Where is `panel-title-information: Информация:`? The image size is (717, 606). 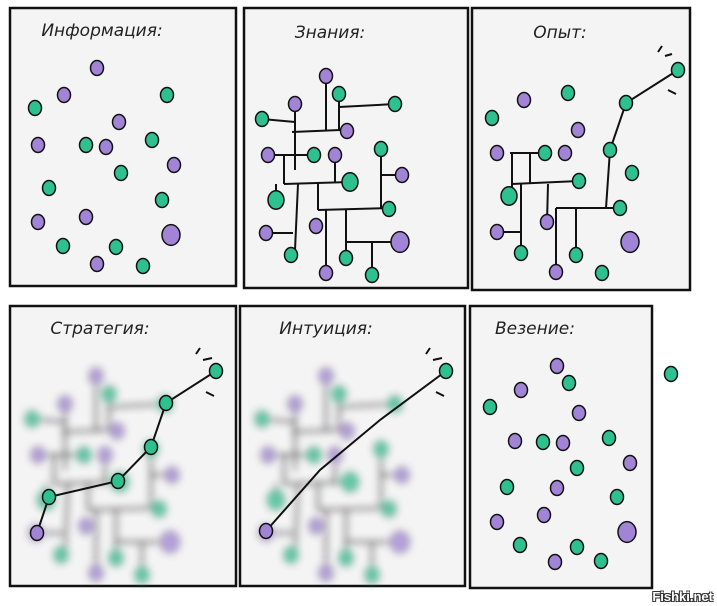 panel-title-information: Информация: is located at coordinates (101, 31).